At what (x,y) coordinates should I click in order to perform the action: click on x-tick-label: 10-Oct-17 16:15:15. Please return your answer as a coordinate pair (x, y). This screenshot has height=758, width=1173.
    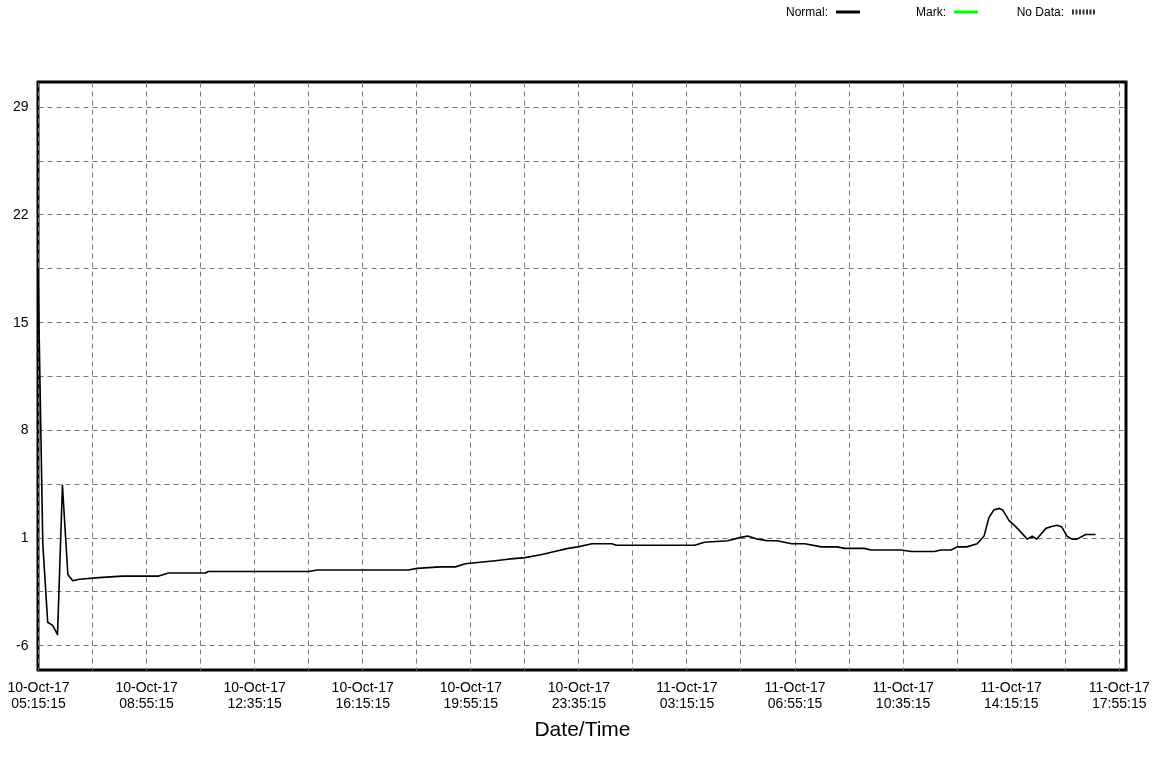
    Looking at the image, I should click on (363, 694).